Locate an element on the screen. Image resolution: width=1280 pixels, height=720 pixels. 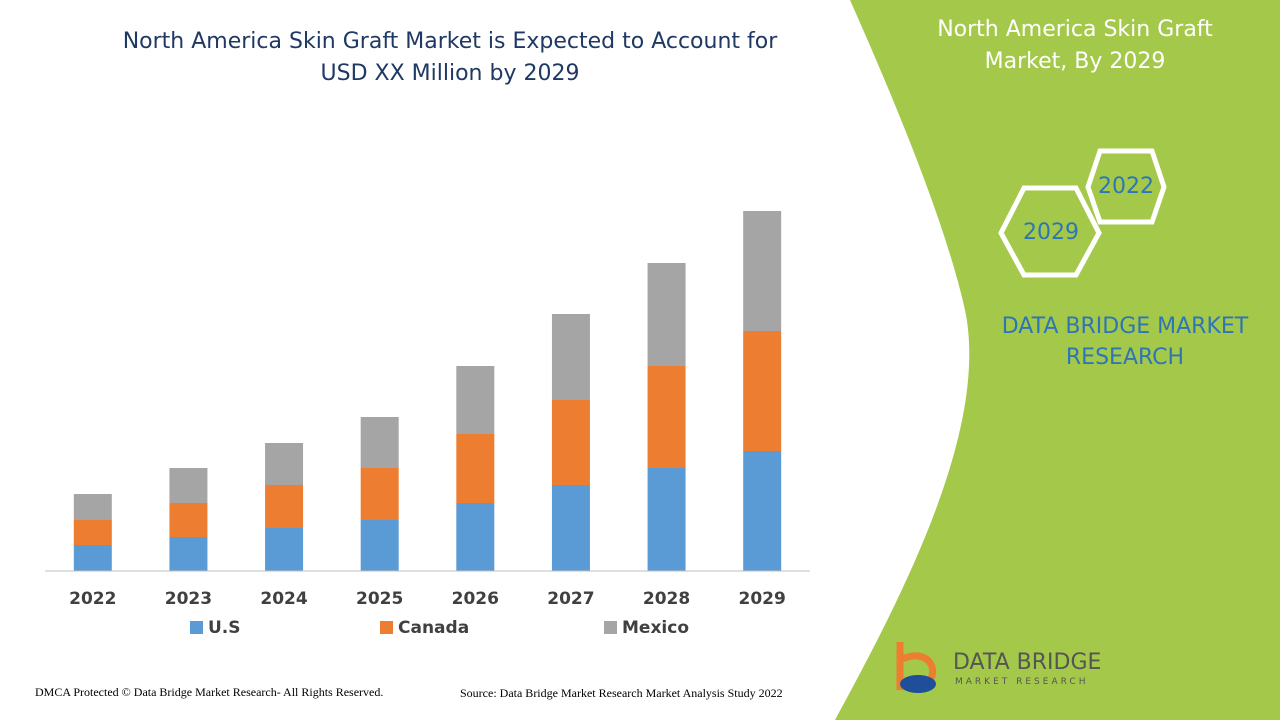
x-tick-label: 2029 is located at coordinates (762, 599).